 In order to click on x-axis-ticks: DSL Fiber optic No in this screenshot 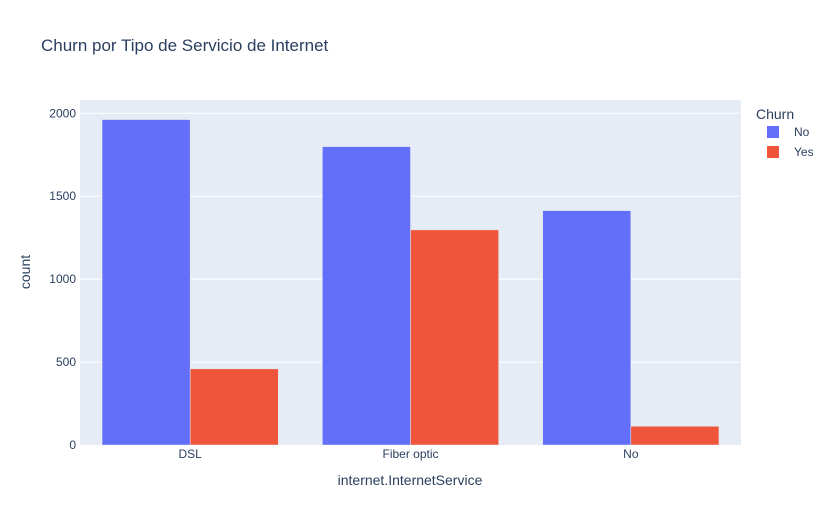, I will do `click(408, 454)`.